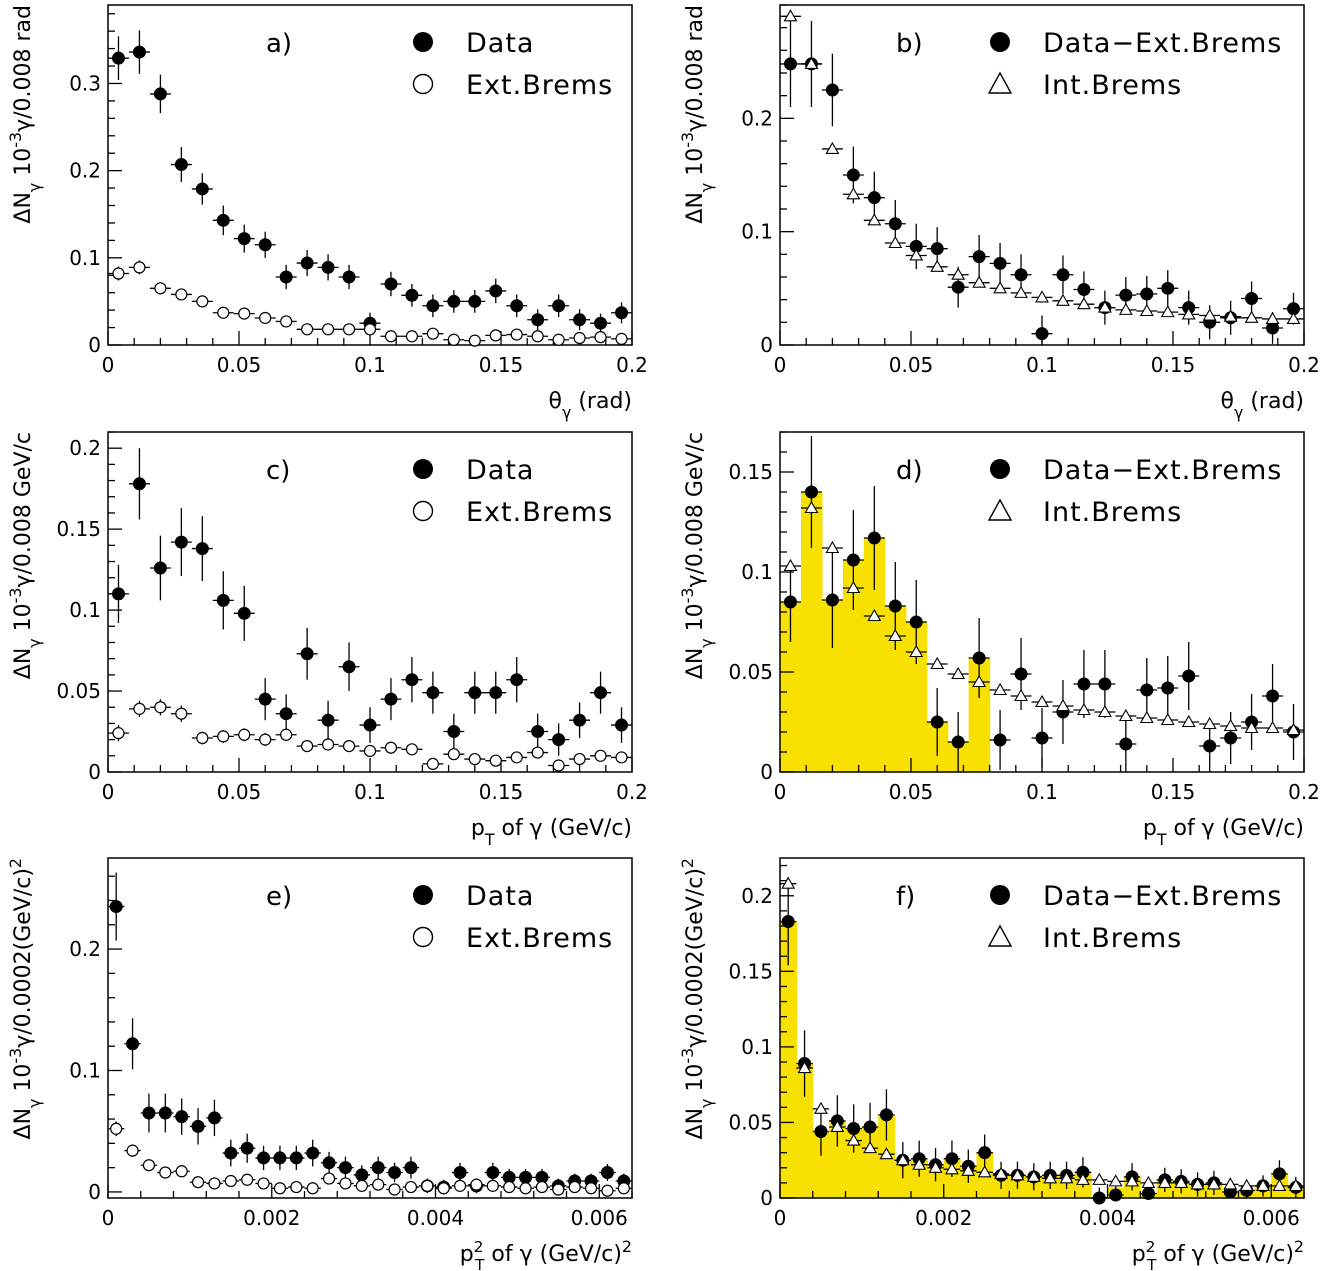  Describe the element at coordinates (909, 471) in the screenshot. I see `panel-label: d)` at that location.